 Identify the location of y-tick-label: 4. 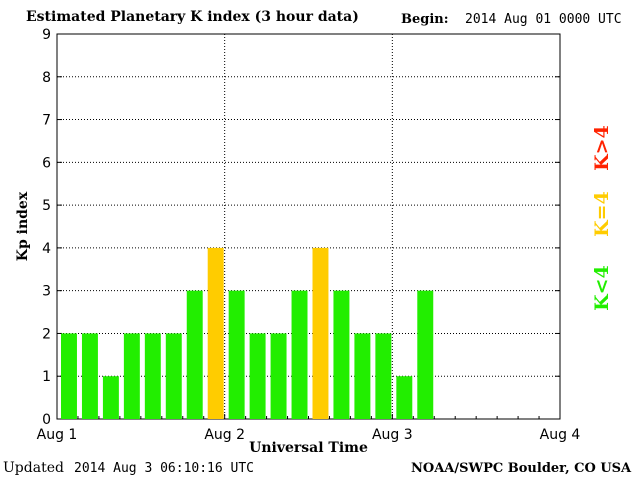
(46, 249).